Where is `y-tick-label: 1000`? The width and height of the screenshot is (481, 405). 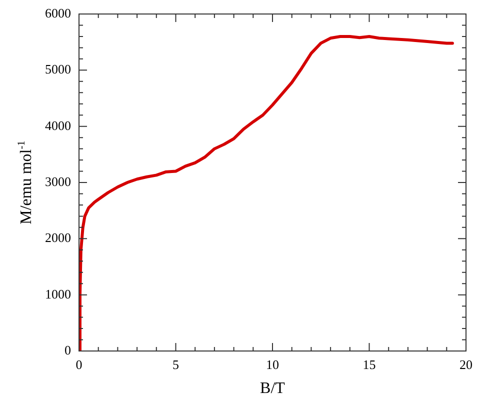 y-tick-label: 1000 is located at coordinates (58, 294).